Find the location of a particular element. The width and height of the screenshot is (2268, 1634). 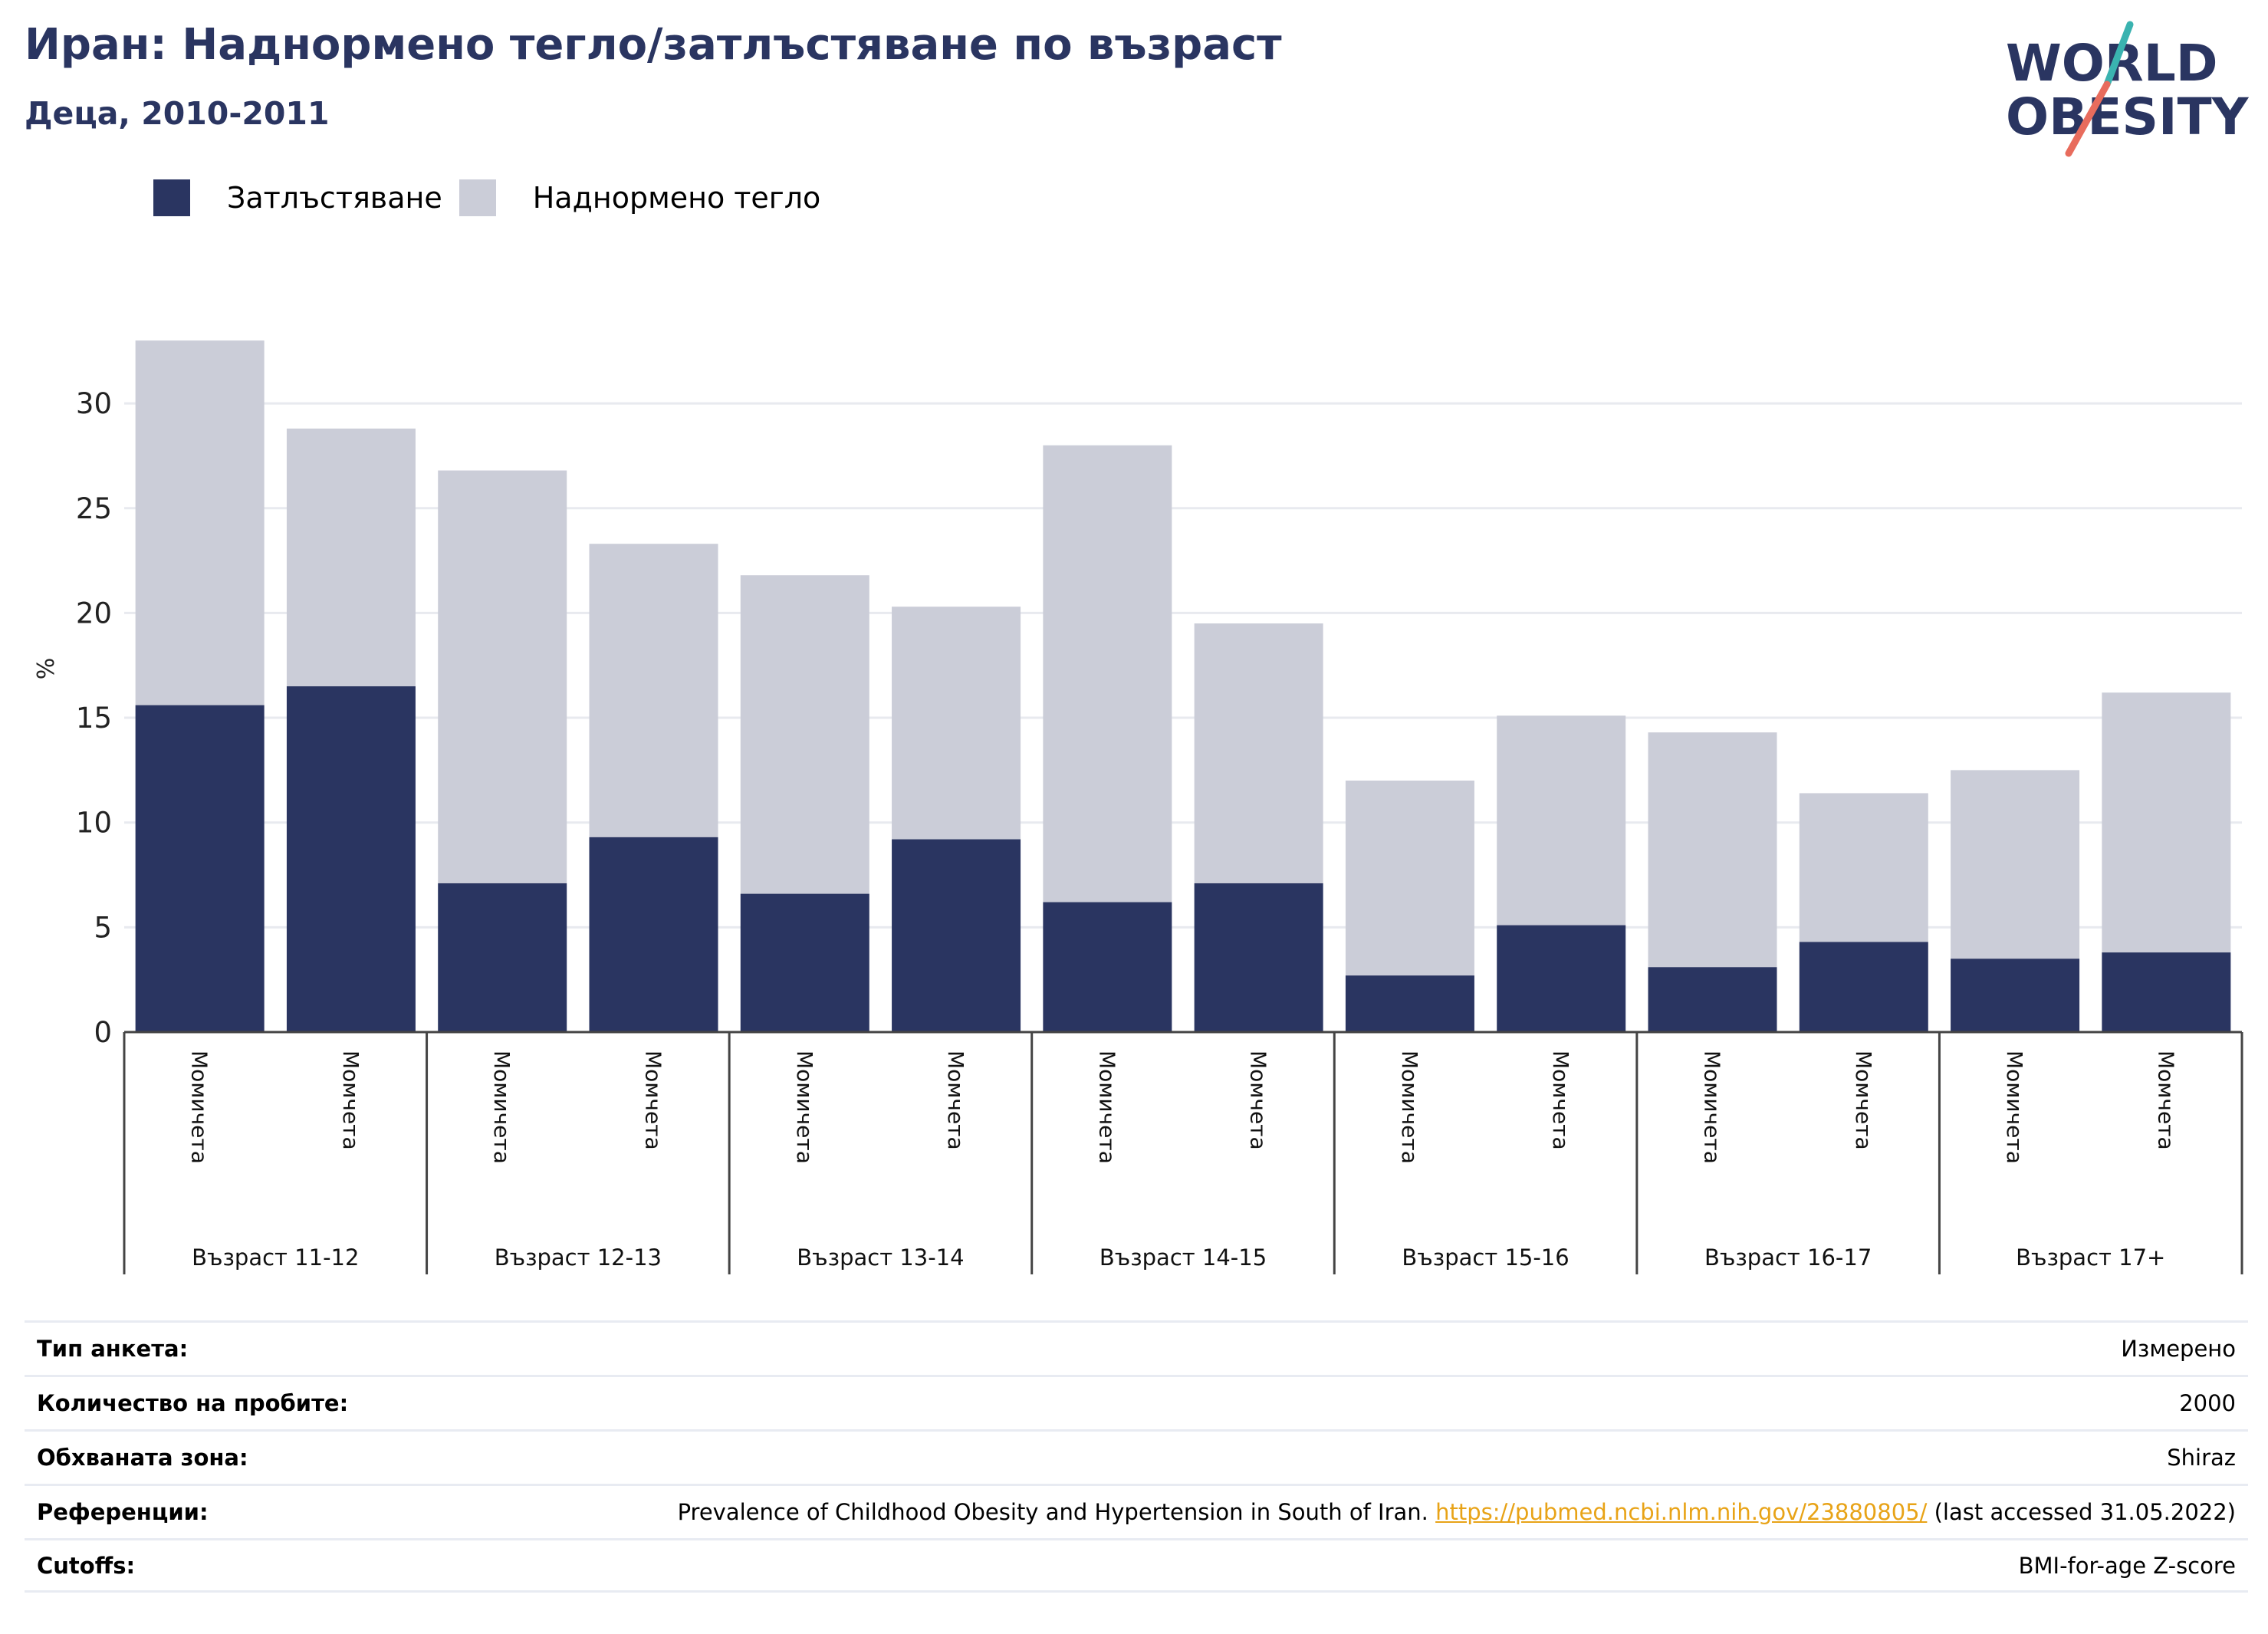

cutoffs-row: Cutoffs: BMI-for-age Z-score is located at coordinates (1136, 1566).